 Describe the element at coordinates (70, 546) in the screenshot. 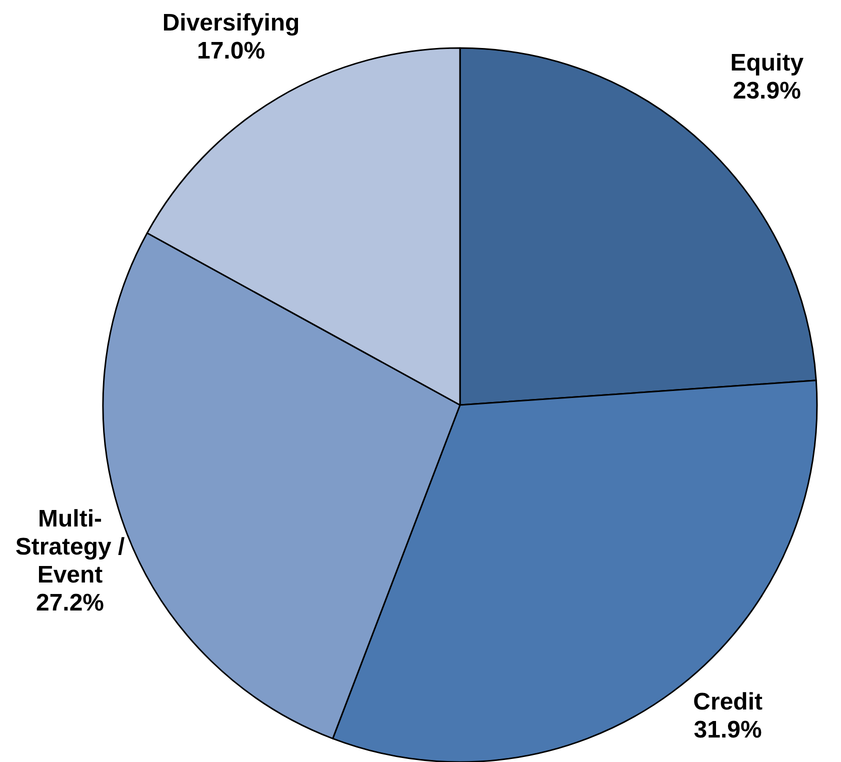

I see `slice-label: Multi- Strategy / Event` at that location.